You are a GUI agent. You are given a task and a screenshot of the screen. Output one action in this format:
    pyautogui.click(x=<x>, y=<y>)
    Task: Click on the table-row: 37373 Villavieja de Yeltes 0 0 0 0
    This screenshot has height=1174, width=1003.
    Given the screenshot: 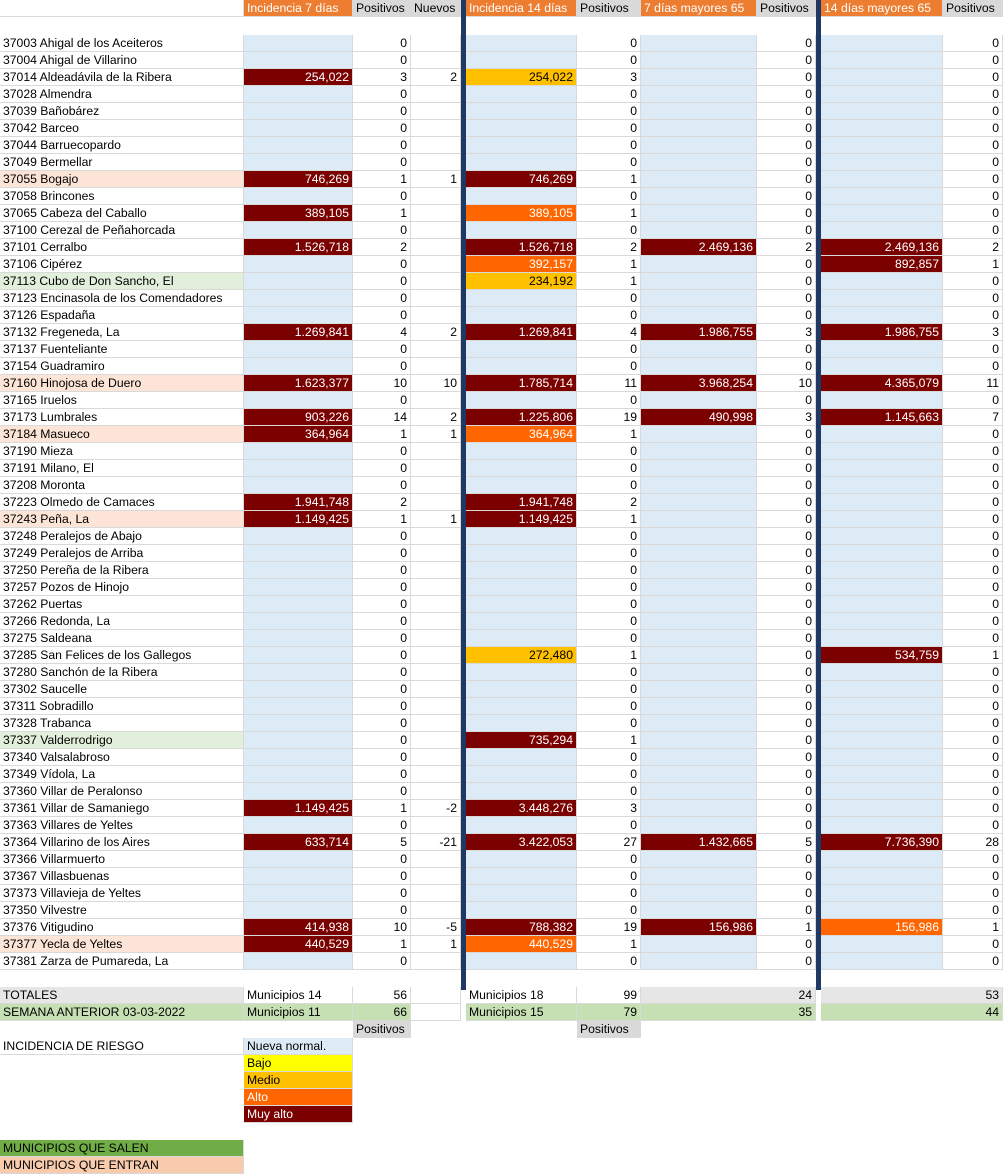 What is the action you would take?
    pyautogui.click(x=501, y=893)
    